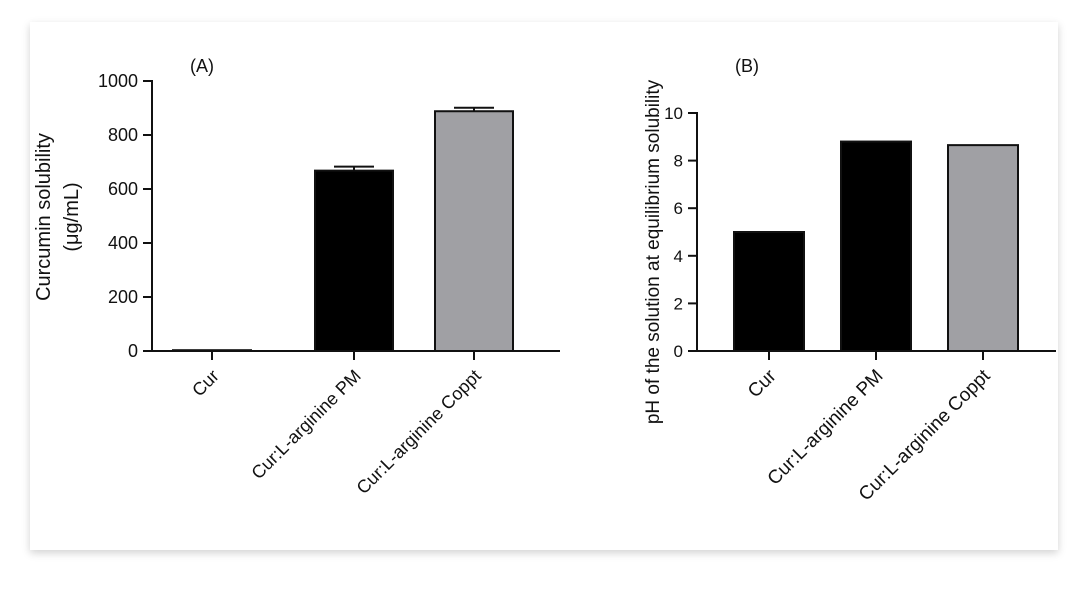 The image size is (1080, 593). What do you see at coordinates (205, 383) in the screenshot?
I see `panel-a-x-tick-label: Cur` at bounding box center [205, 383].